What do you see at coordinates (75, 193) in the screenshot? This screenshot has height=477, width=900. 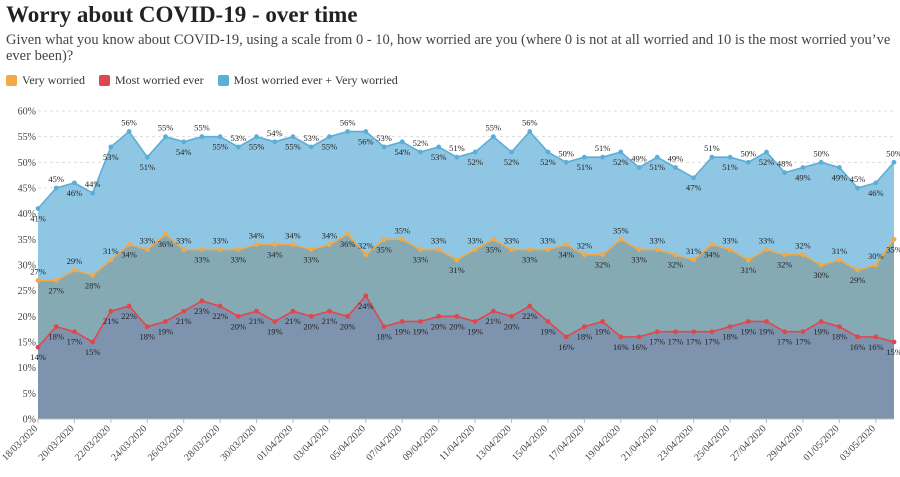 I see `data-label: 46%` at bounding box center [75, 193].